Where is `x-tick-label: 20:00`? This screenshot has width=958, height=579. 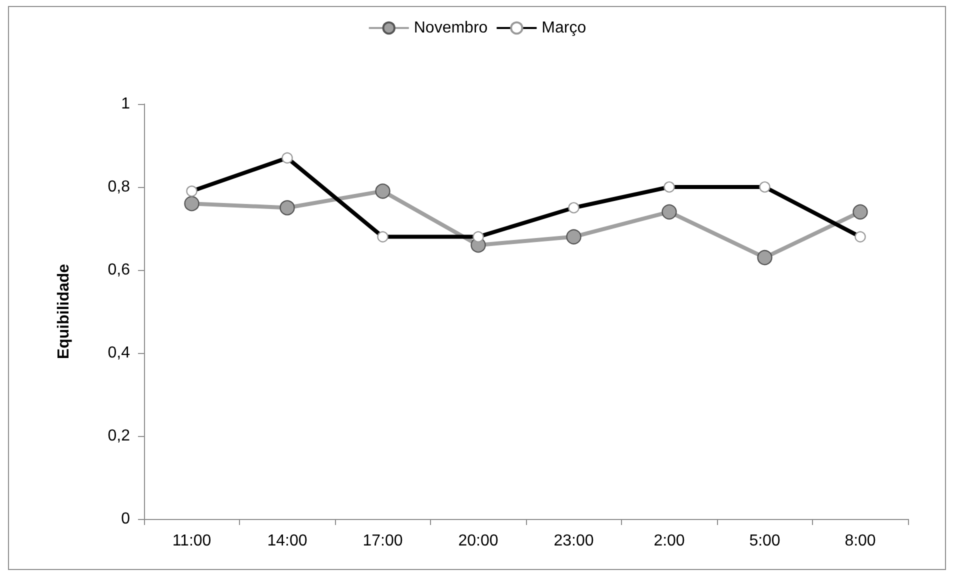 x-tick-label: 20:00 is located at coordinates (478, 541).